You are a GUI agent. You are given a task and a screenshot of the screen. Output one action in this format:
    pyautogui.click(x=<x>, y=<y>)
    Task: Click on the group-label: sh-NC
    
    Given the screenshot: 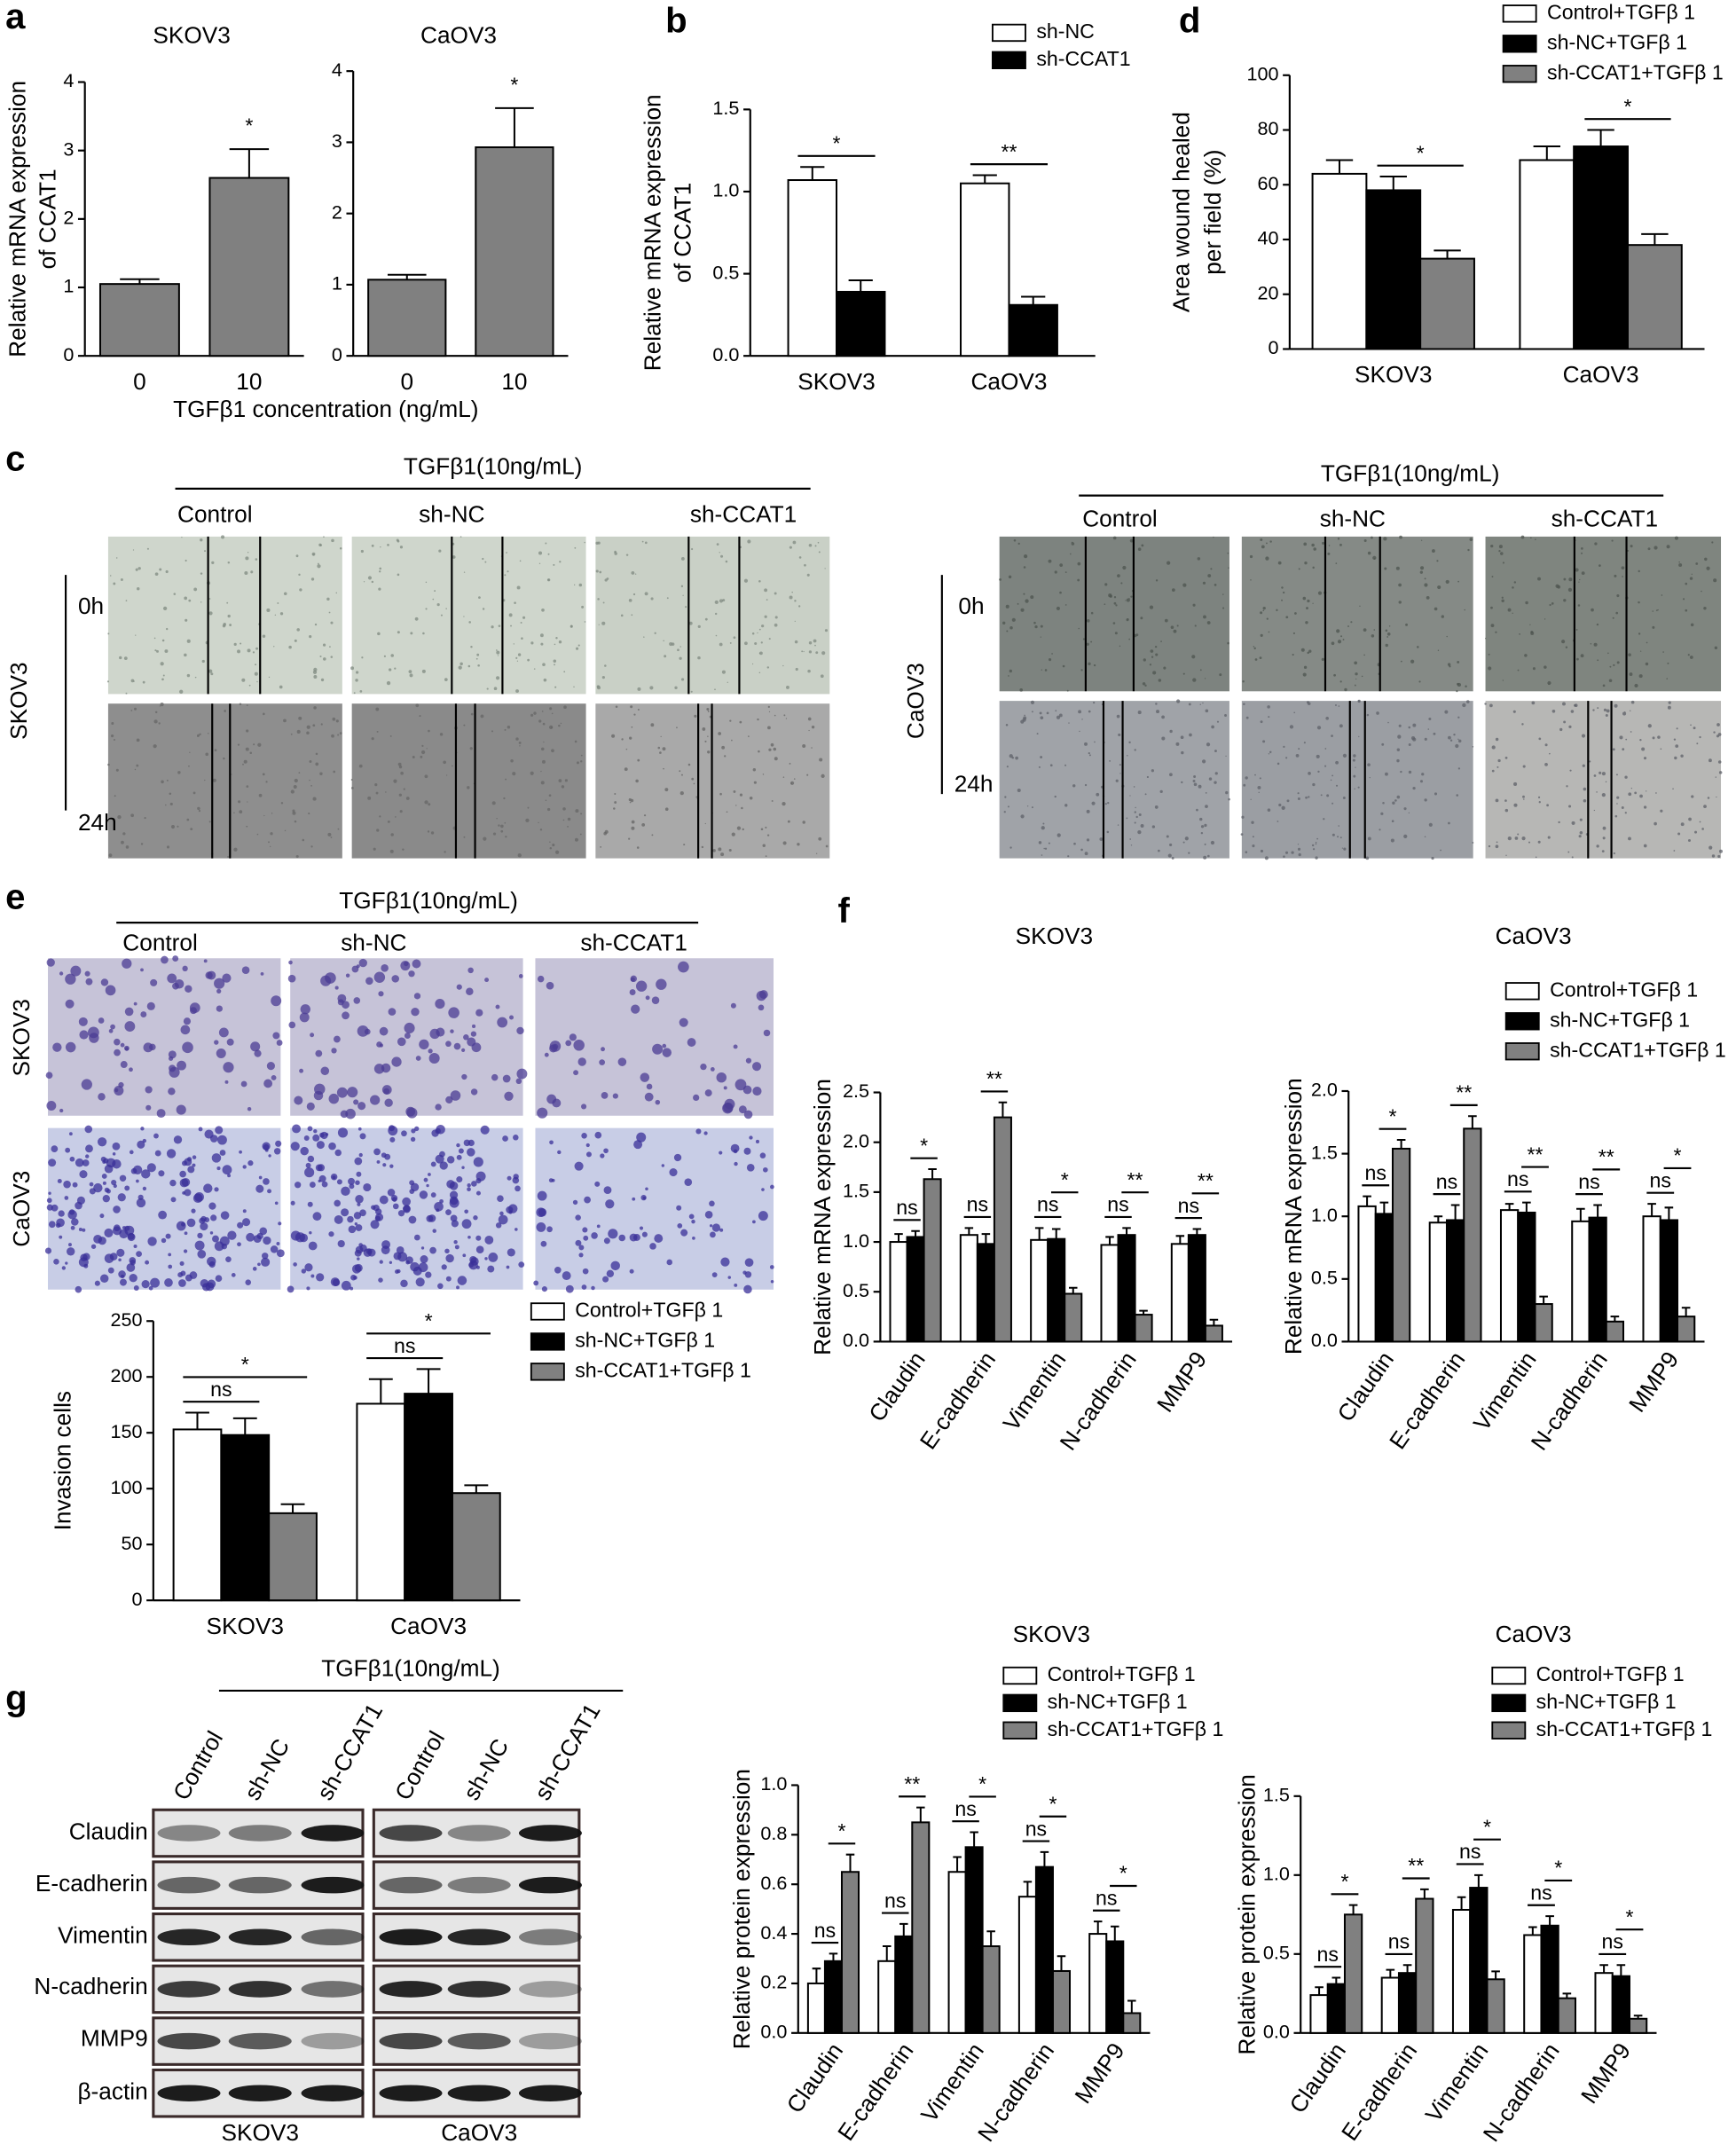 What is the action you would take?
    pyautogui.click(x=451, y=514)
    